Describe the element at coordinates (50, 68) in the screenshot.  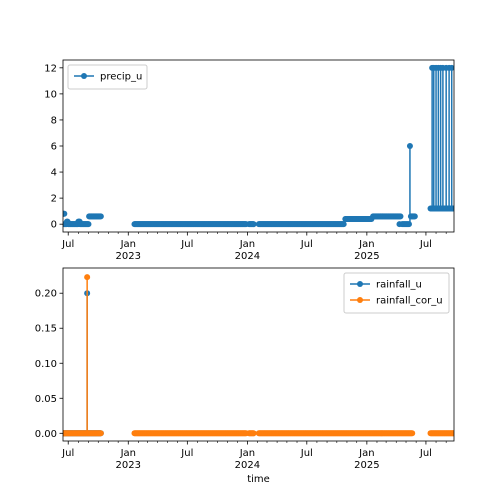
I see `y-tick-label: 12` at that location.